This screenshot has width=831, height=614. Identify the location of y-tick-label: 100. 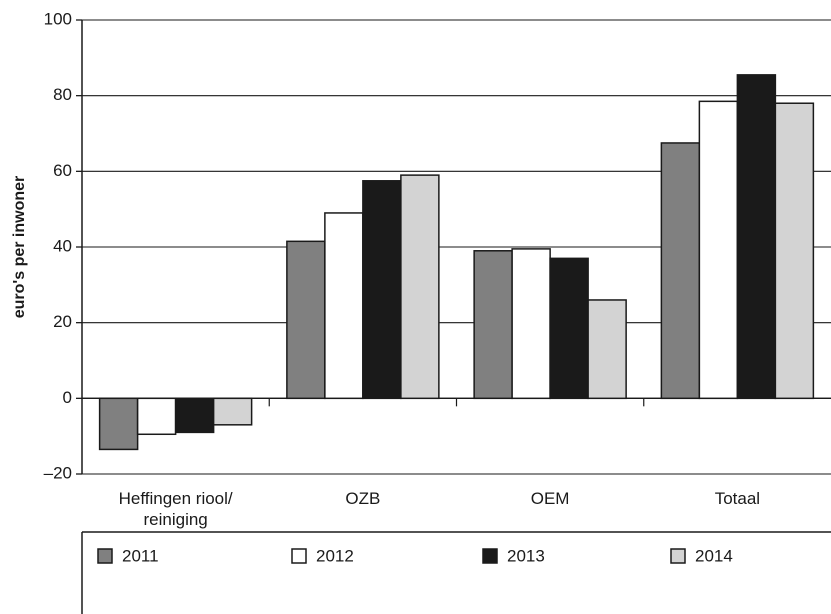
(58, 18).